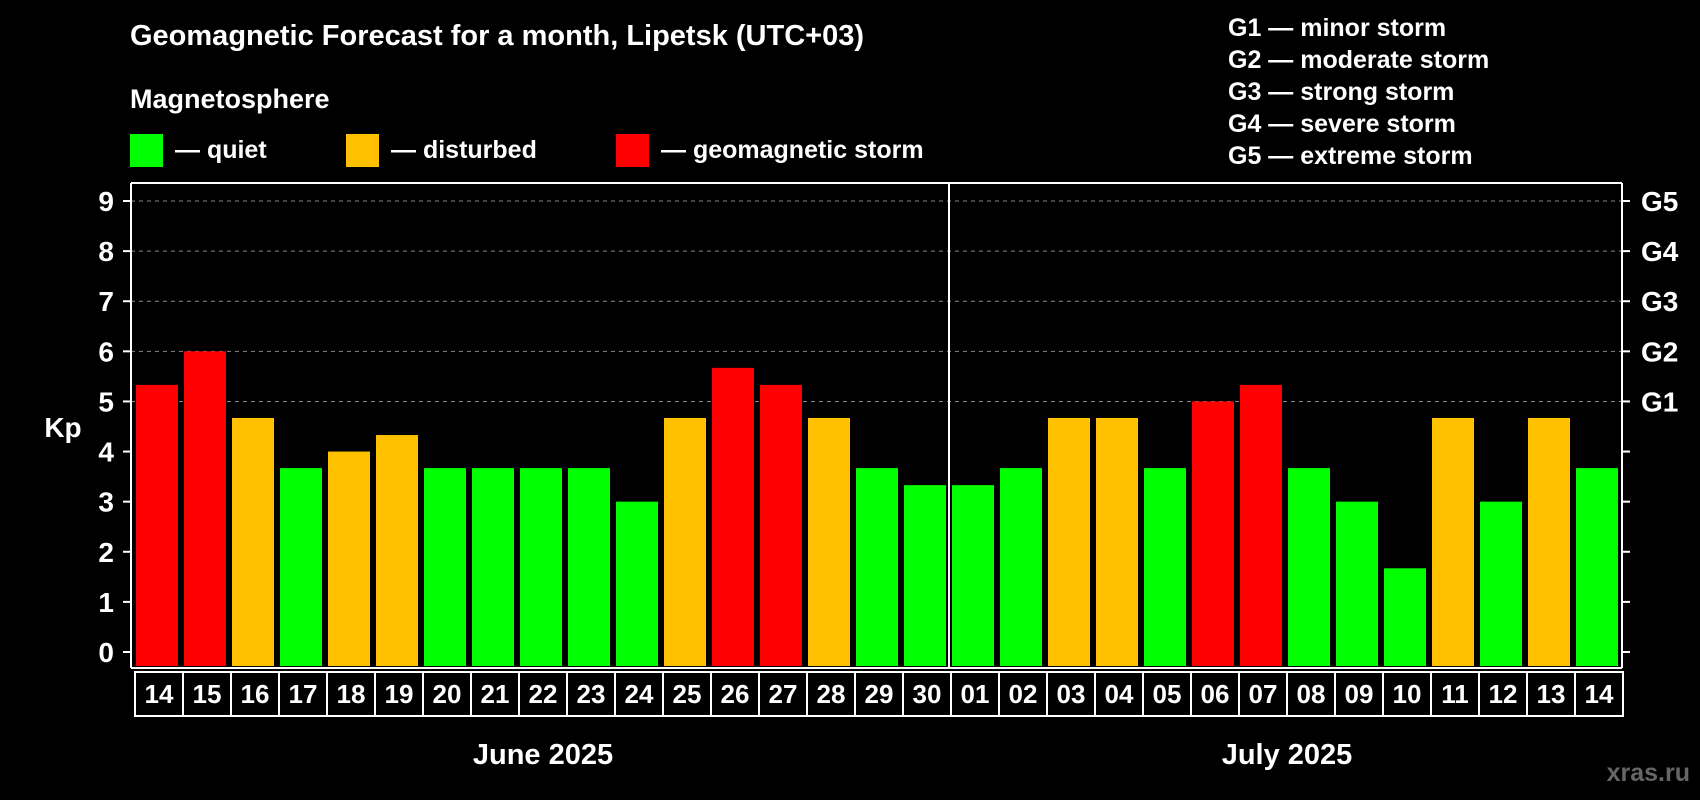  What do you see at coordinates (1071, 694) in the screenshot?
I see `x-tick-label-19: 03` at bounding box center [1071, 694].